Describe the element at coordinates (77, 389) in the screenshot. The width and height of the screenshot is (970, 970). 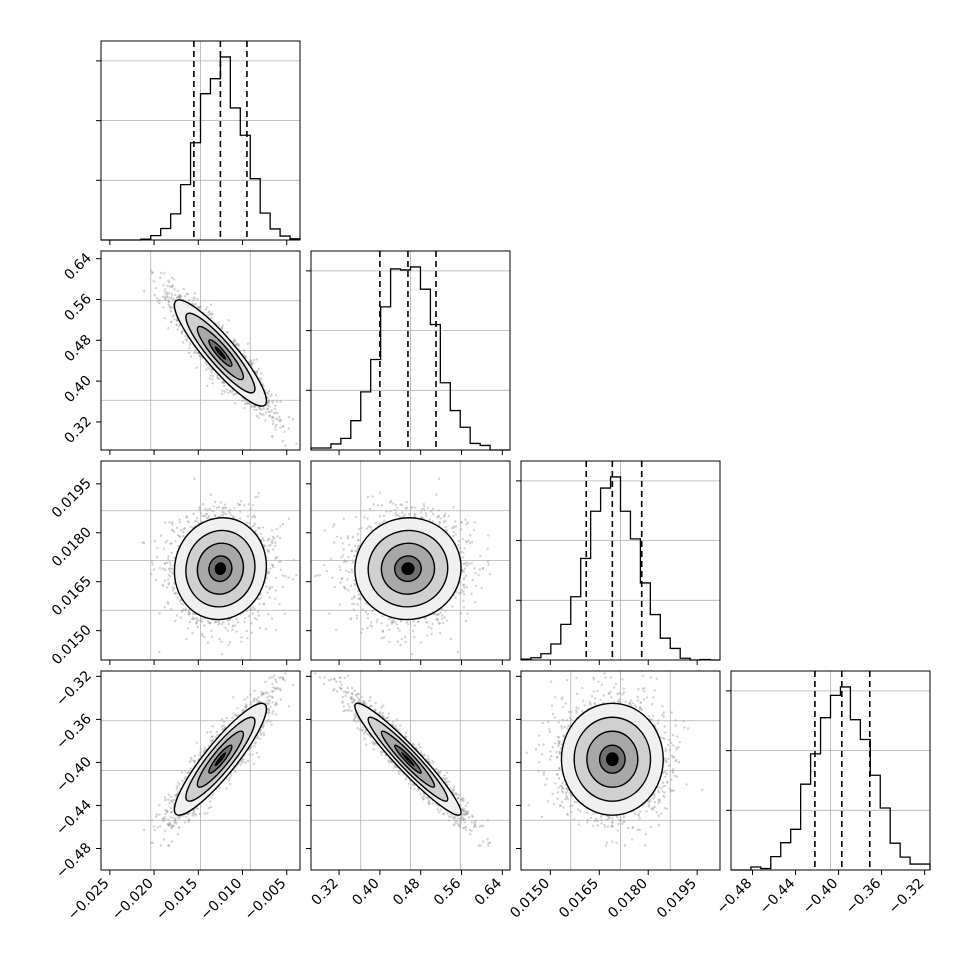
I see `y-tick-label: 0.40` at that location.